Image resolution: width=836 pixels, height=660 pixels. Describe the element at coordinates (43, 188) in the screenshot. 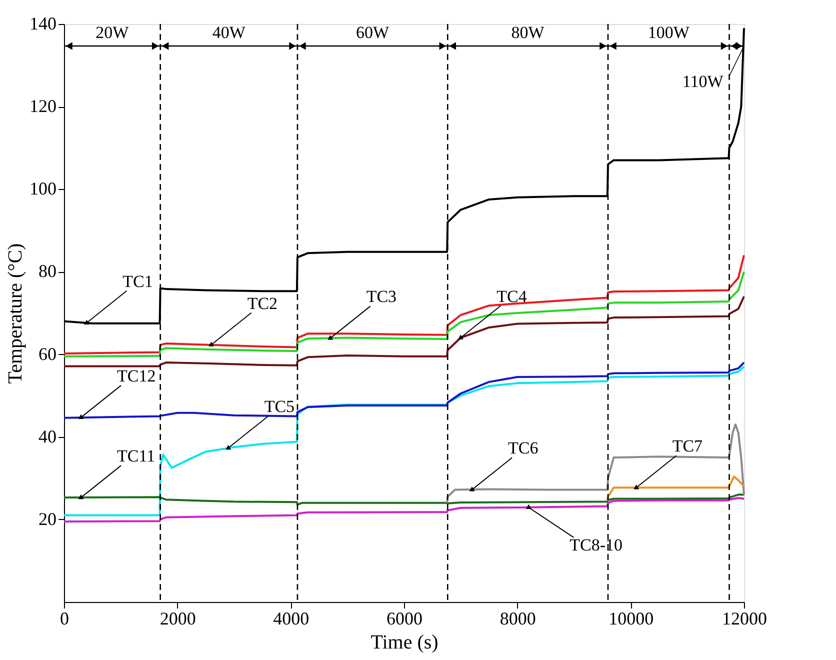

I see `y-tick-label: 100` at that location.